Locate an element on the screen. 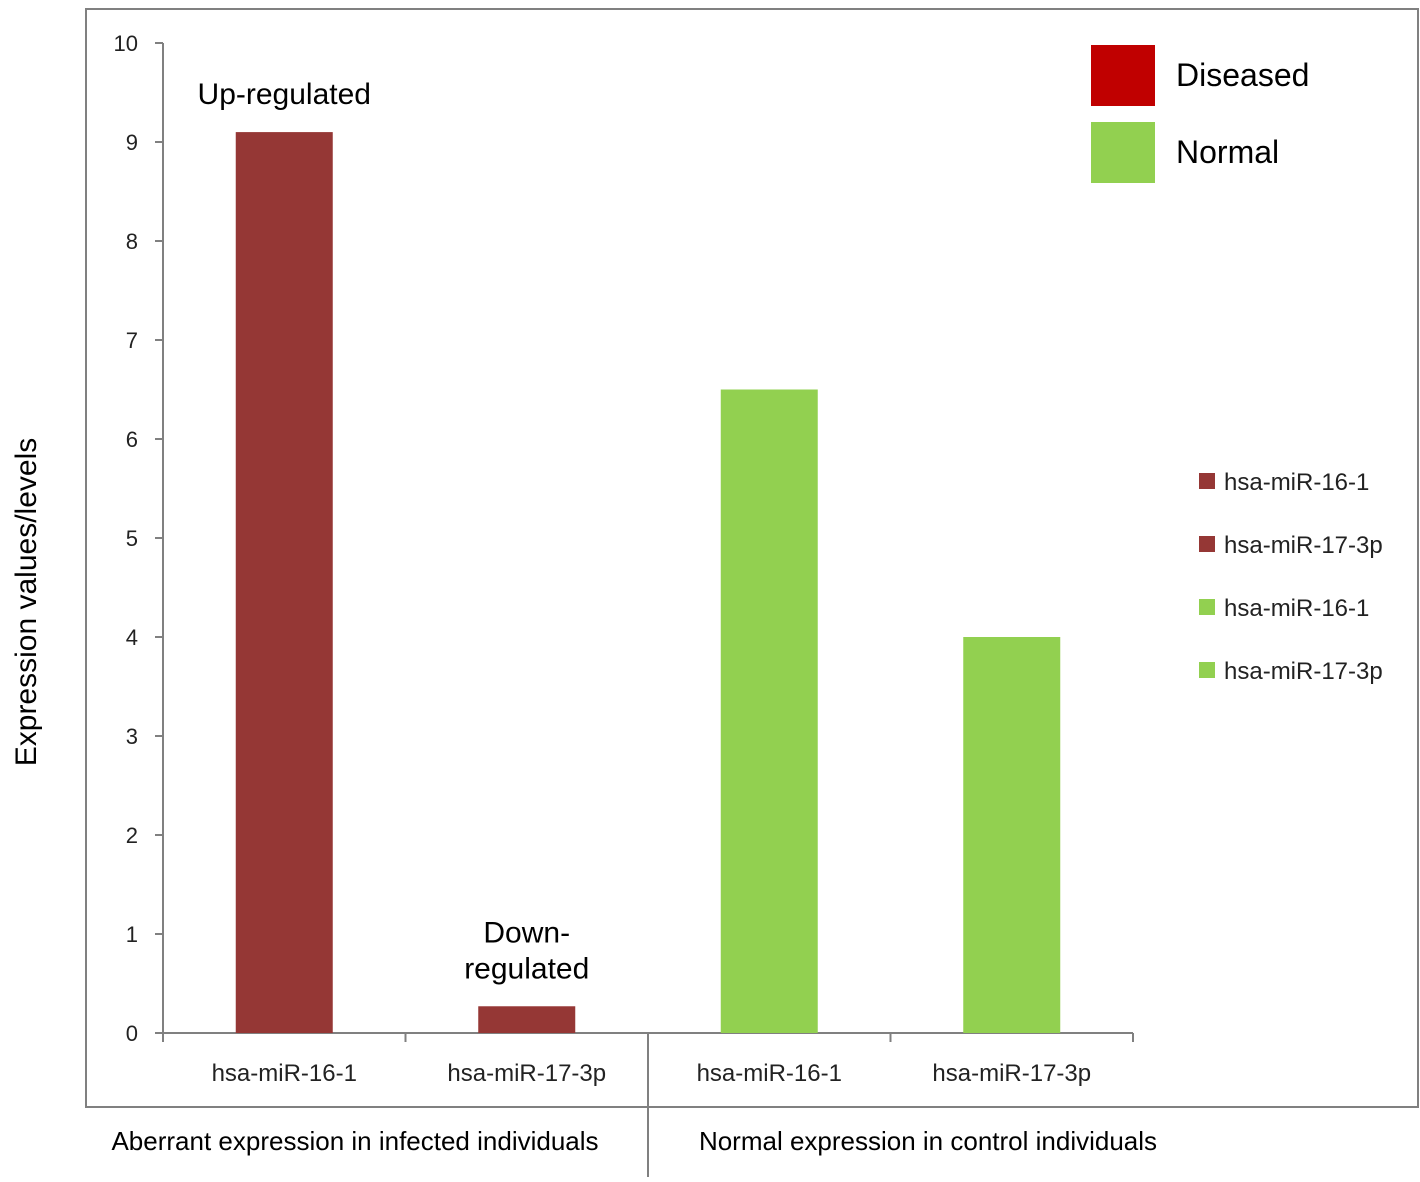 This screenshot has width=1420, height=1182. y-tick-label: 7 is located at coordinates (132, 340).